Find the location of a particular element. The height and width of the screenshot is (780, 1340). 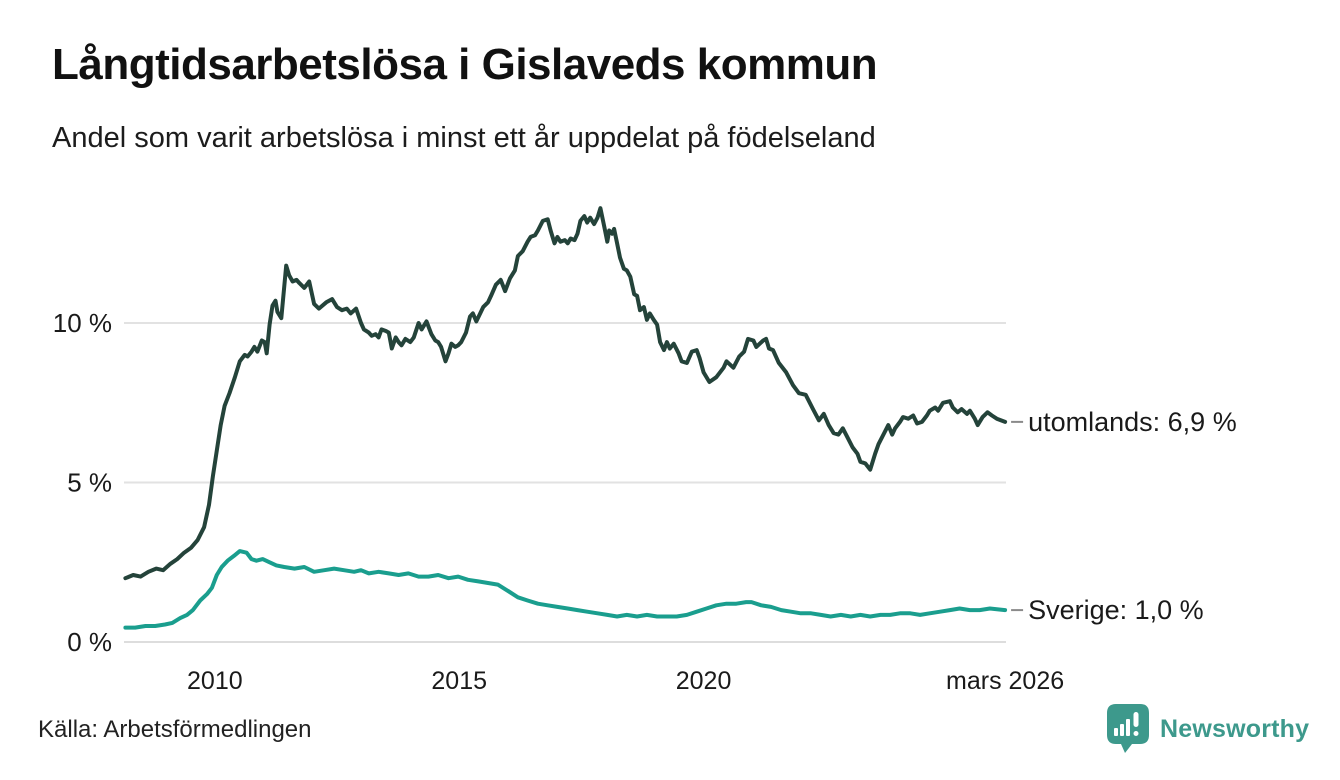

newsworthy-wordmark: Newsworthy is located at coordinates (1235, 728).